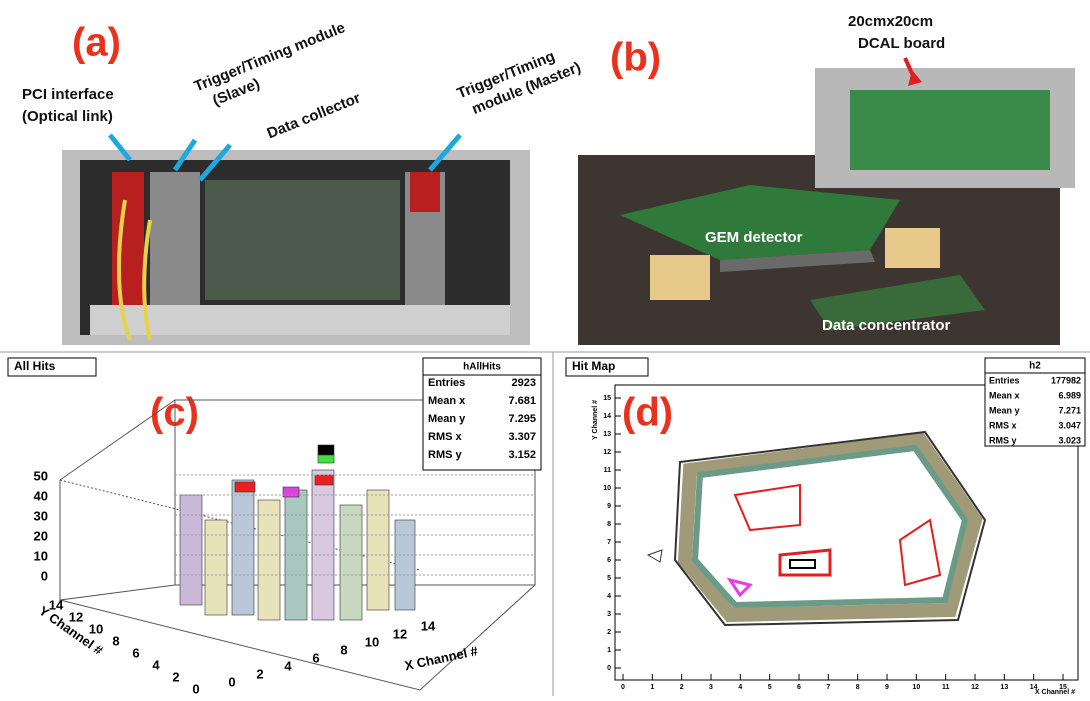  What do you see at coordinates (770, 687) in the screenshot?
I see `x-tick-label: 5` at bounding box center [770, 687].